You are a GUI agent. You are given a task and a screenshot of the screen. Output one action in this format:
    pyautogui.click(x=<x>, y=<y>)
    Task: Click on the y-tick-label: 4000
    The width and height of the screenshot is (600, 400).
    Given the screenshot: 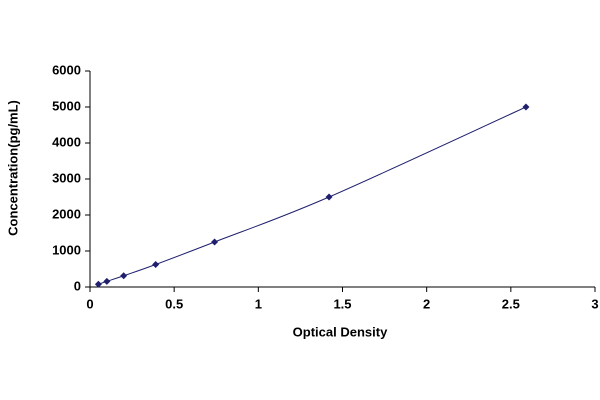 What is the action you would take?
    pyautogui.click(x=66, y=141)
    